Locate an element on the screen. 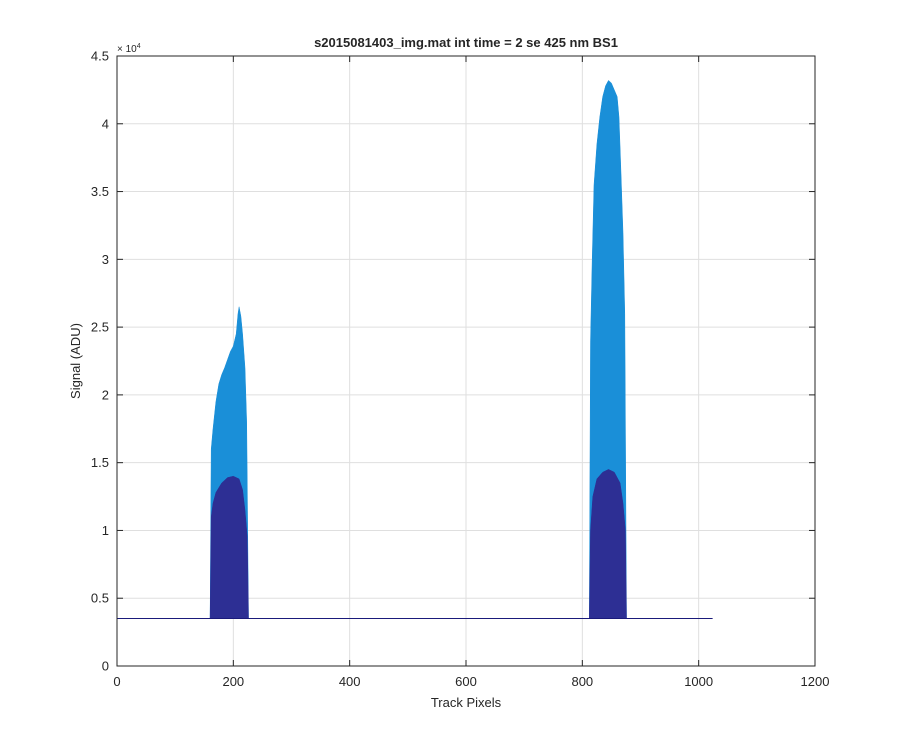 This screenshot has height=750, width=900. y-tick-label: 1 is located at coordinates (105, 530).